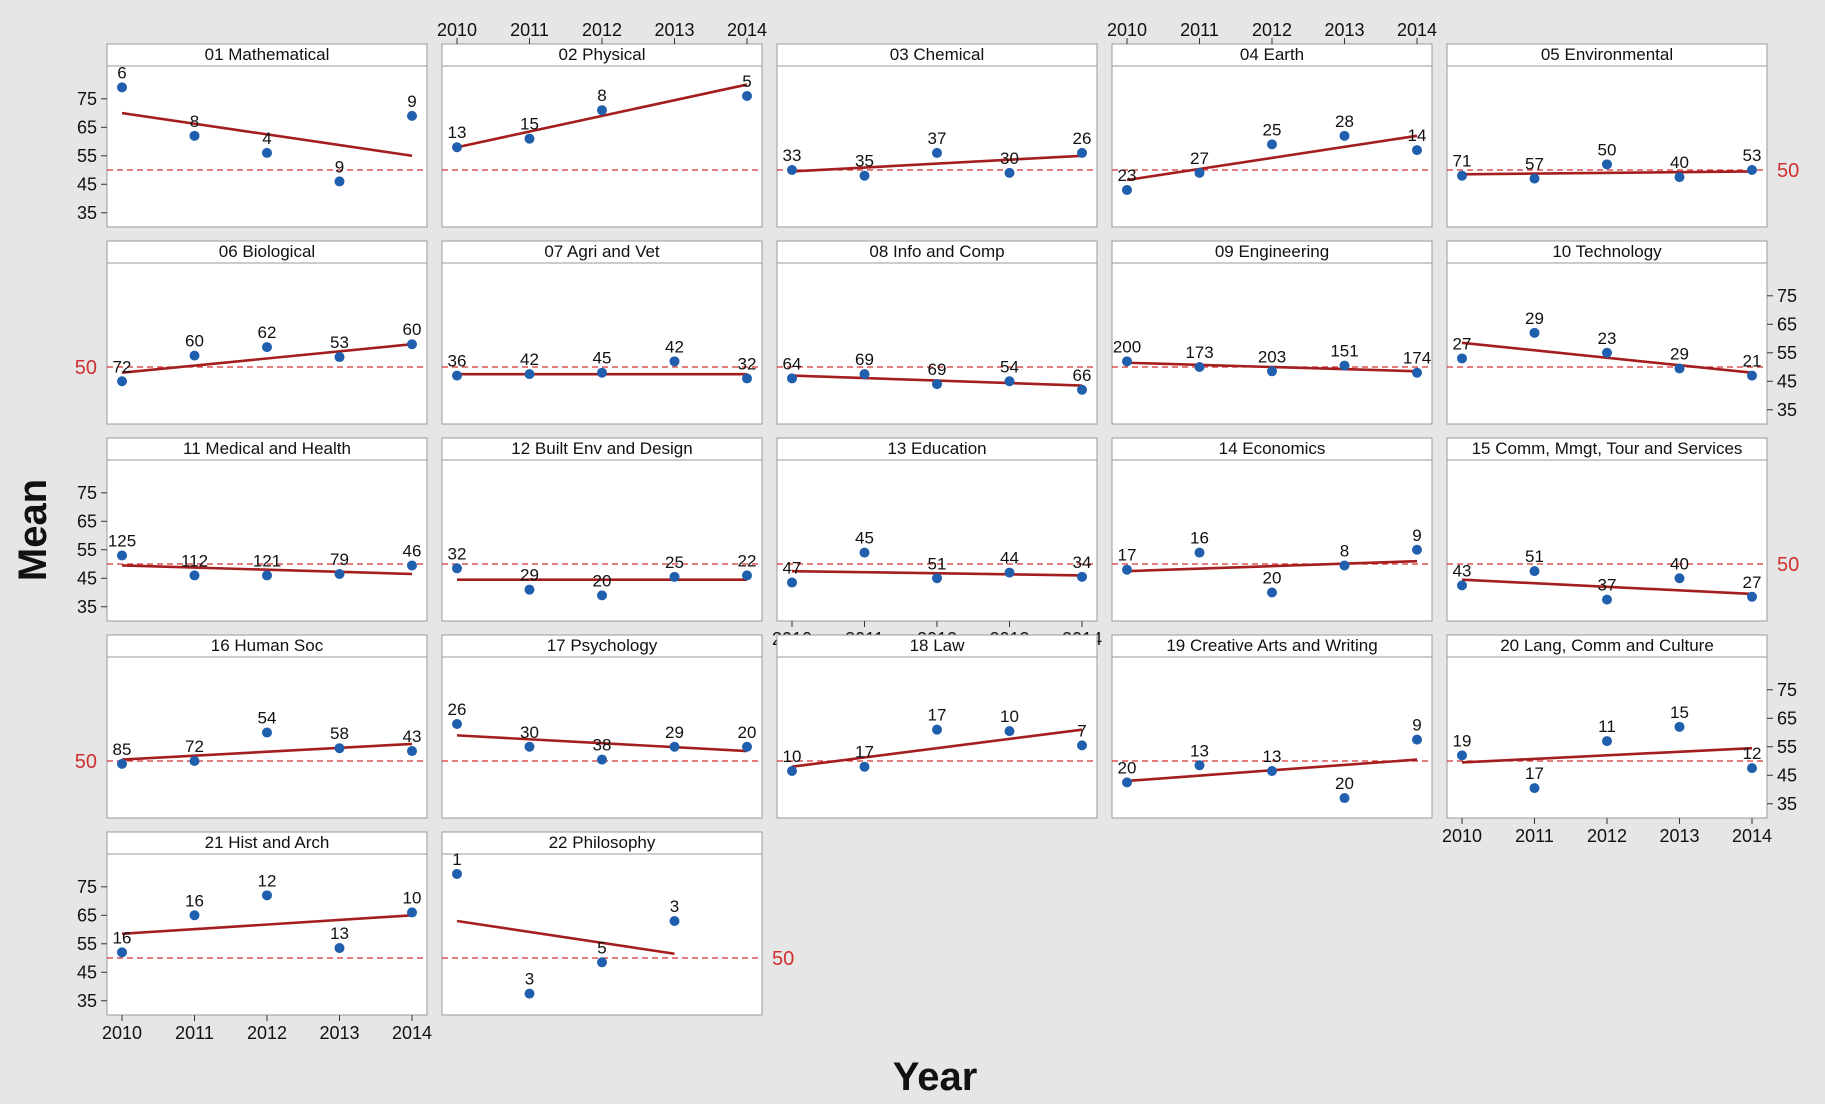 This screenshot has width=1825, height=1104. I want to click on data-label: 23, so click(1607, 338).